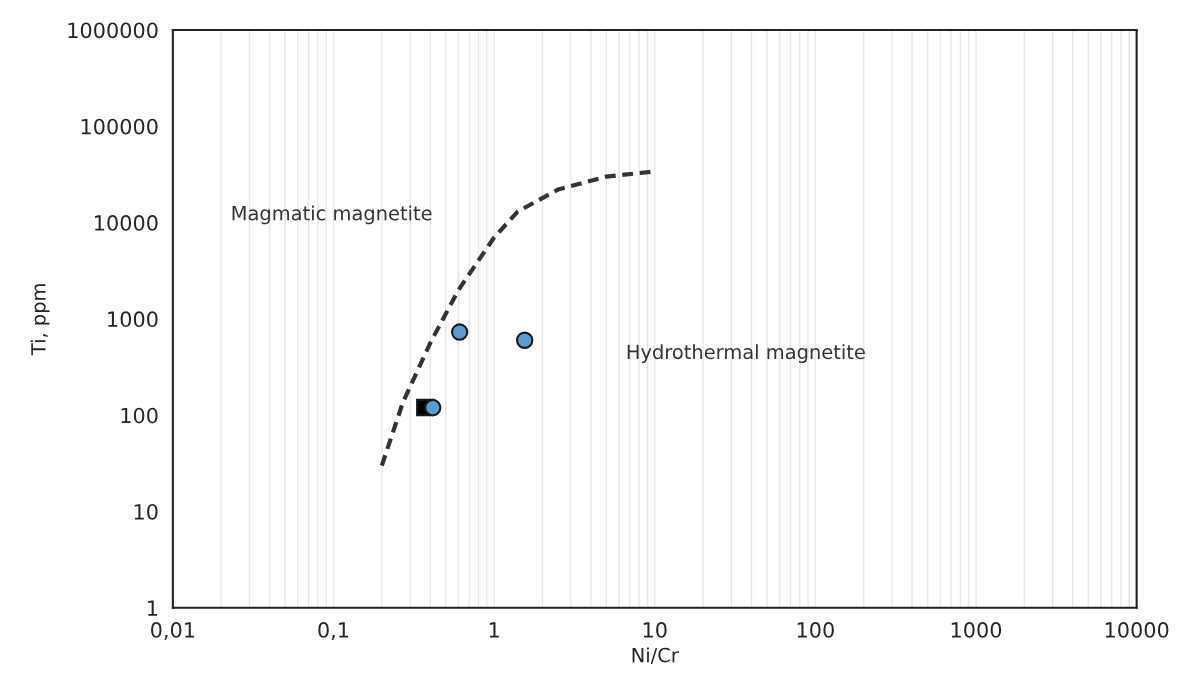 The image size is (1184, 697). Describe the element at coordinates (746, 353) in the screenshot. I see `annotation: Hydrothermal magnetite` at that location.